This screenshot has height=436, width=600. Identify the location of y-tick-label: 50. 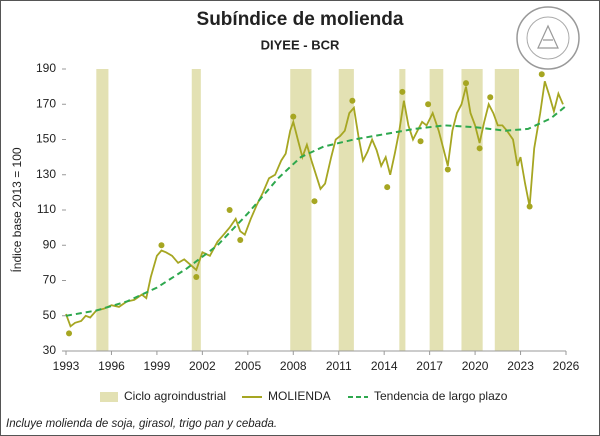
(50, 315).